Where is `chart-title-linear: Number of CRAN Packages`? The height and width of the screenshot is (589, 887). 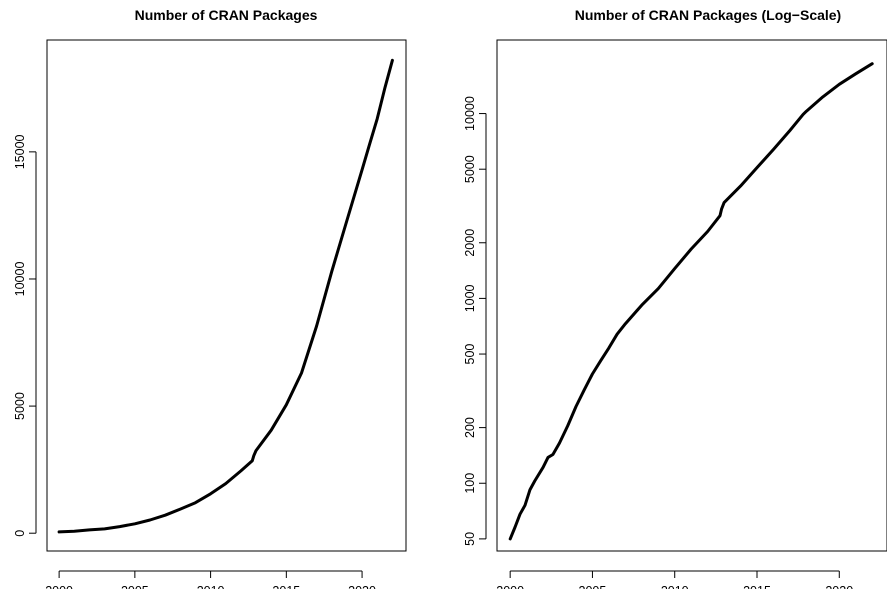
chart-title-linear: Number of CRAN Packages is located at coordinates (226, 15).